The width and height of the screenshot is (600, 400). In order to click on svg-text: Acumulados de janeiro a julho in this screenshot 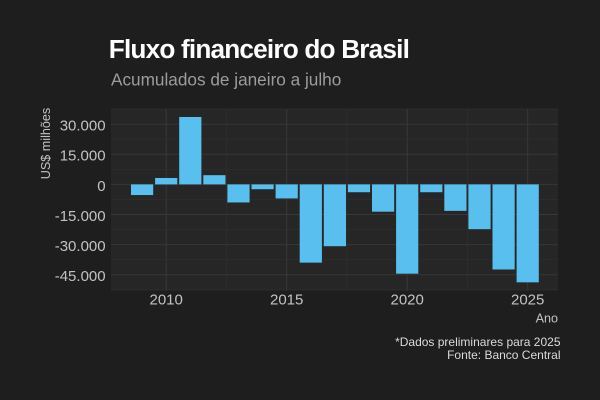, I will do `click(226, 79)`.